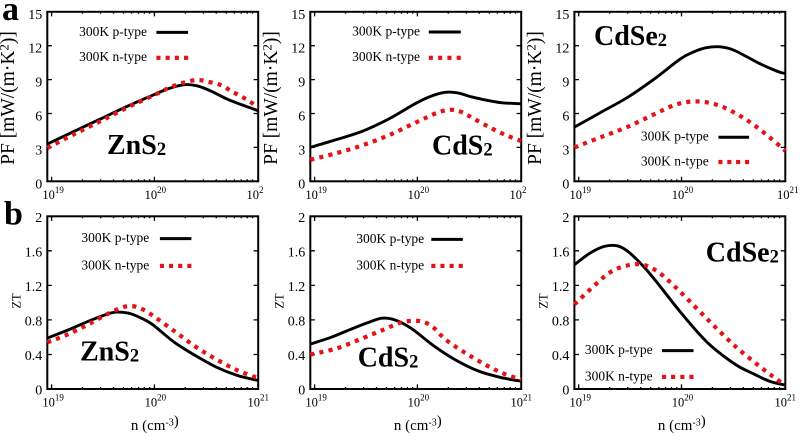  What do you see at coordinates (13, 214) in the screenshot?
I see `svg-text: b` at bounding box center [13, 214].